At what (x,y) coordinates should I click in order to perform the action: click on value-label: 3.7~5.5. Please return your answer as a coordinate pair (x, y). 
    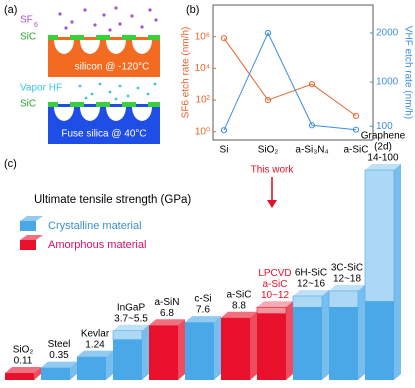
    Looking at the image, I should click on (131, 318).